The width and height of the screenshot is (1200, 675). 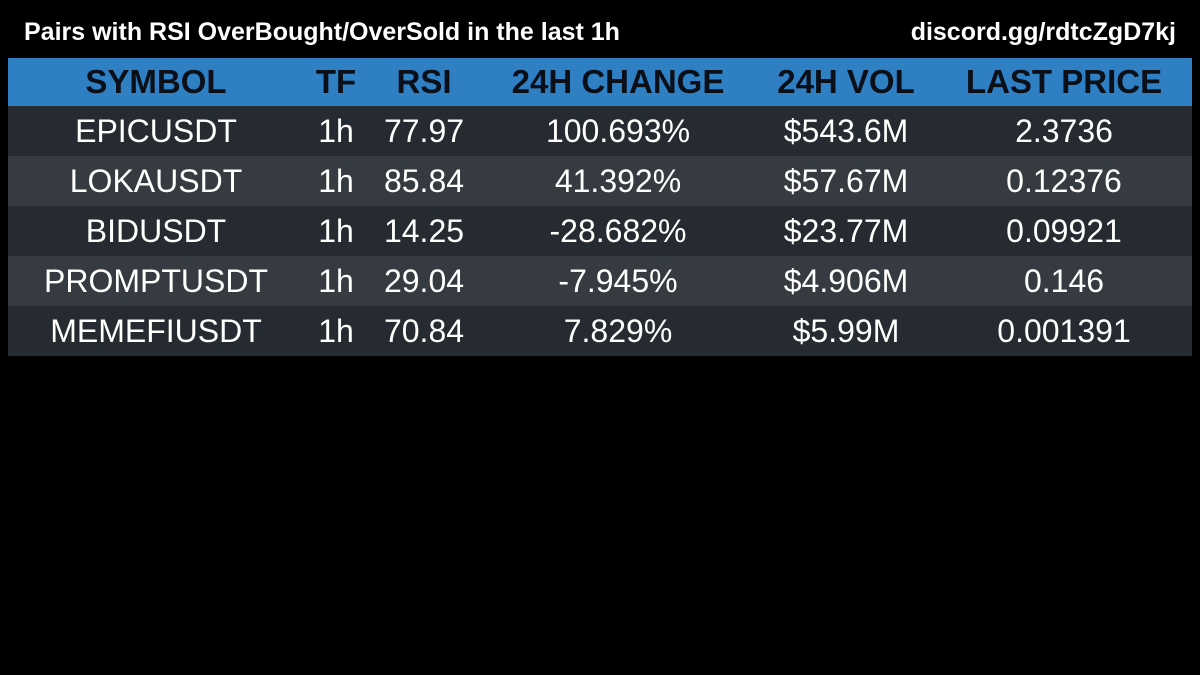 What do you see at coordinates (156, 331) in the screenshot?
I see `cell-symbol: MEMEFIUSDT` at bounding box center [156, 331].